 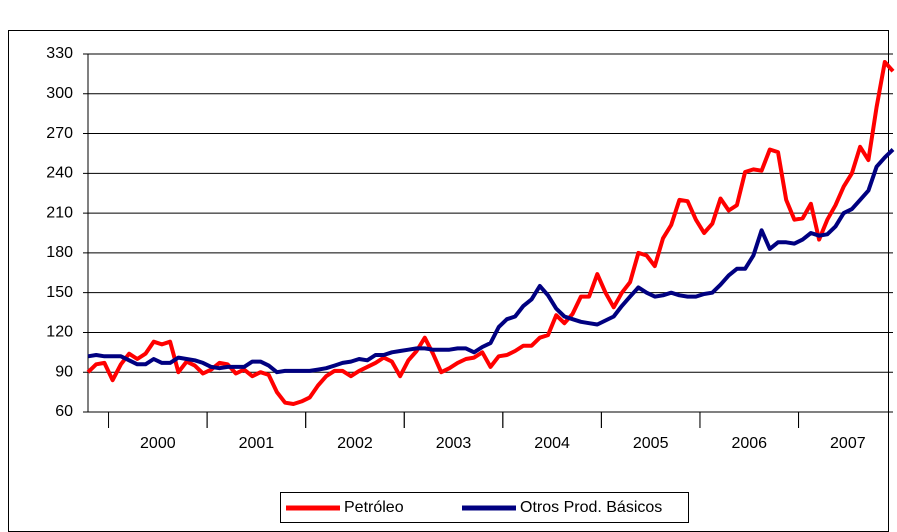 What do you see at coordinates (591, 507) in the screenshot?
I see `legend-label: Otros Prod. Básicos` at bounding box center [591, 507].